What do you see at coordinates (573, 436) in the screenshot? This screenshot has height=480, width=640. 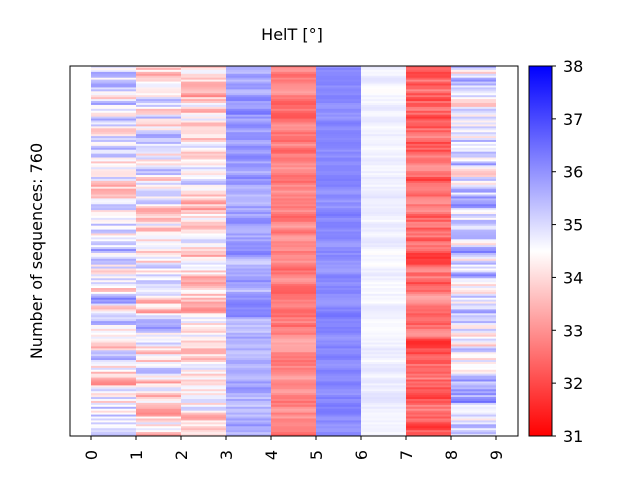 I see `colorbar-tick-label: 31` at bounding box center [573, 436].